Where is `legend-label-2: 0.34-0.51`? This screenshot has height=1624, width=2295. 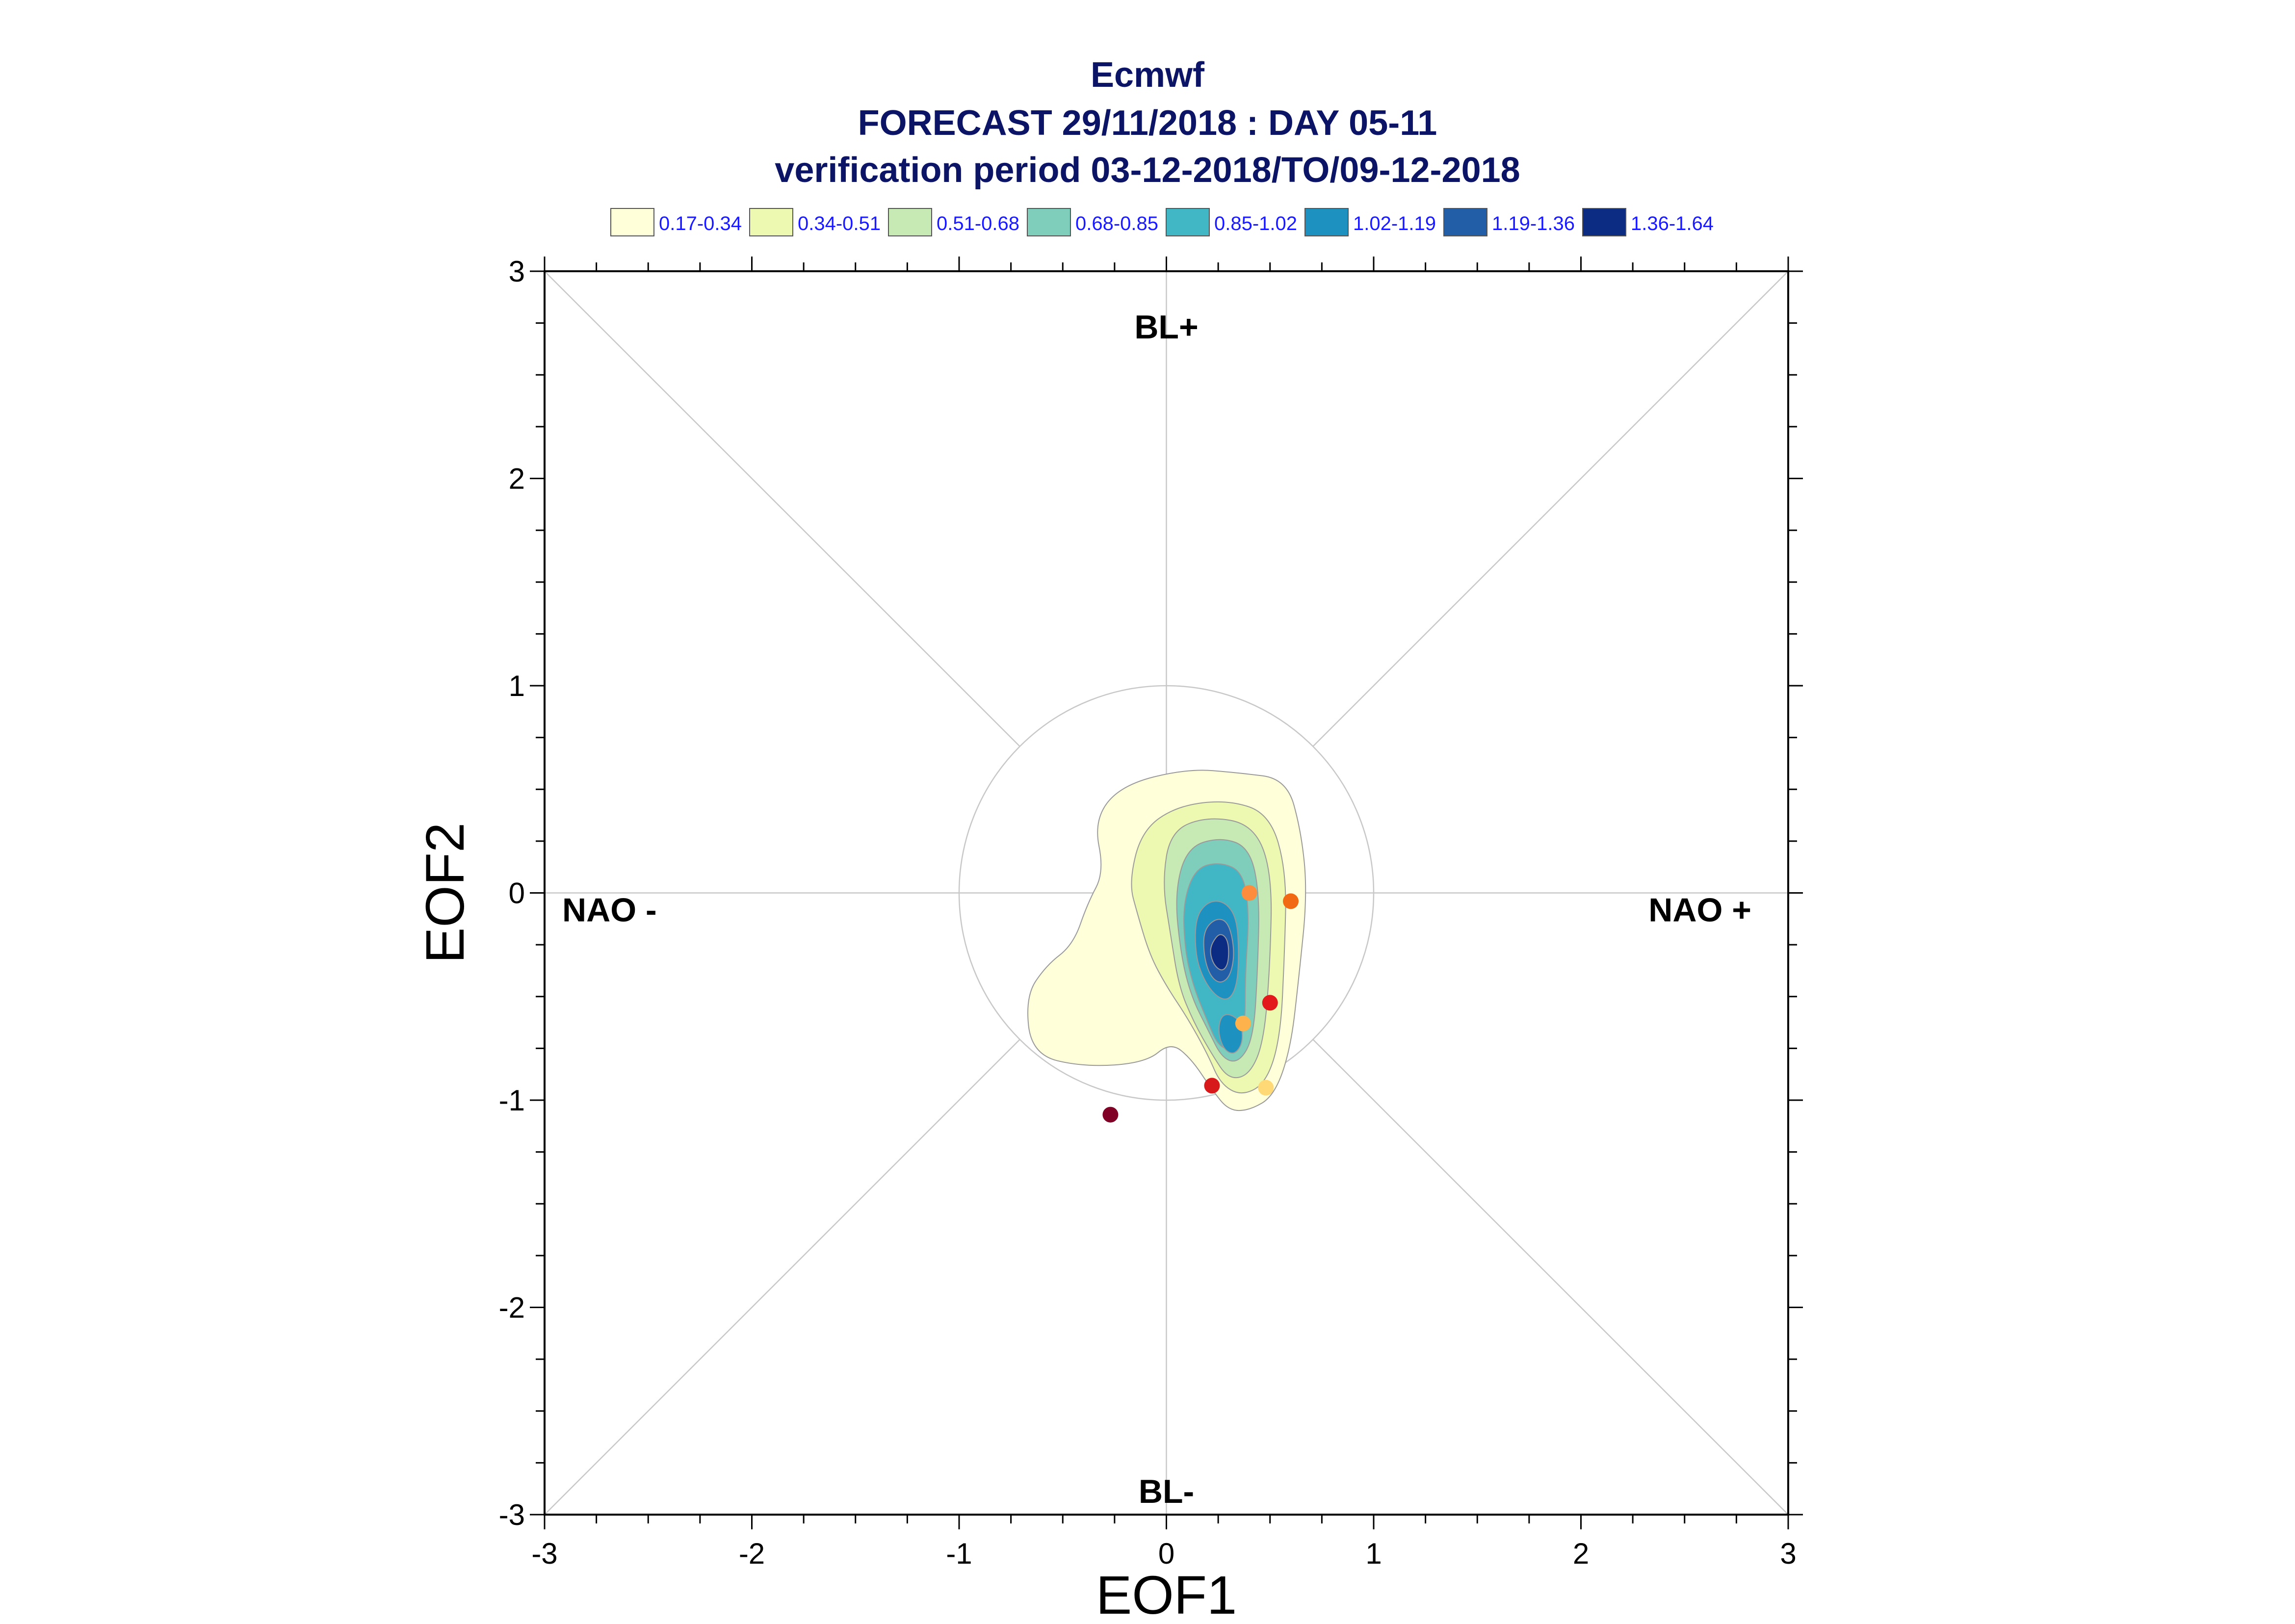
legend-label-2: 0.34-0.51 is located at coordinates (840, 223).